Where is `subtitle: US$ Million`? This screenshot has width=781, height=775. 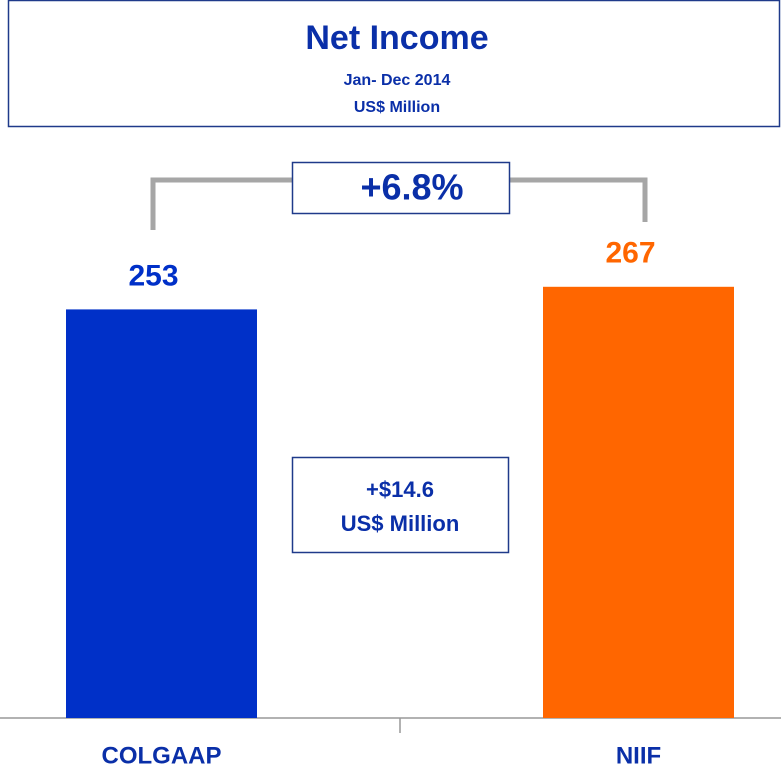
subtitle: US$ Million is located at coordinates (397, 107).